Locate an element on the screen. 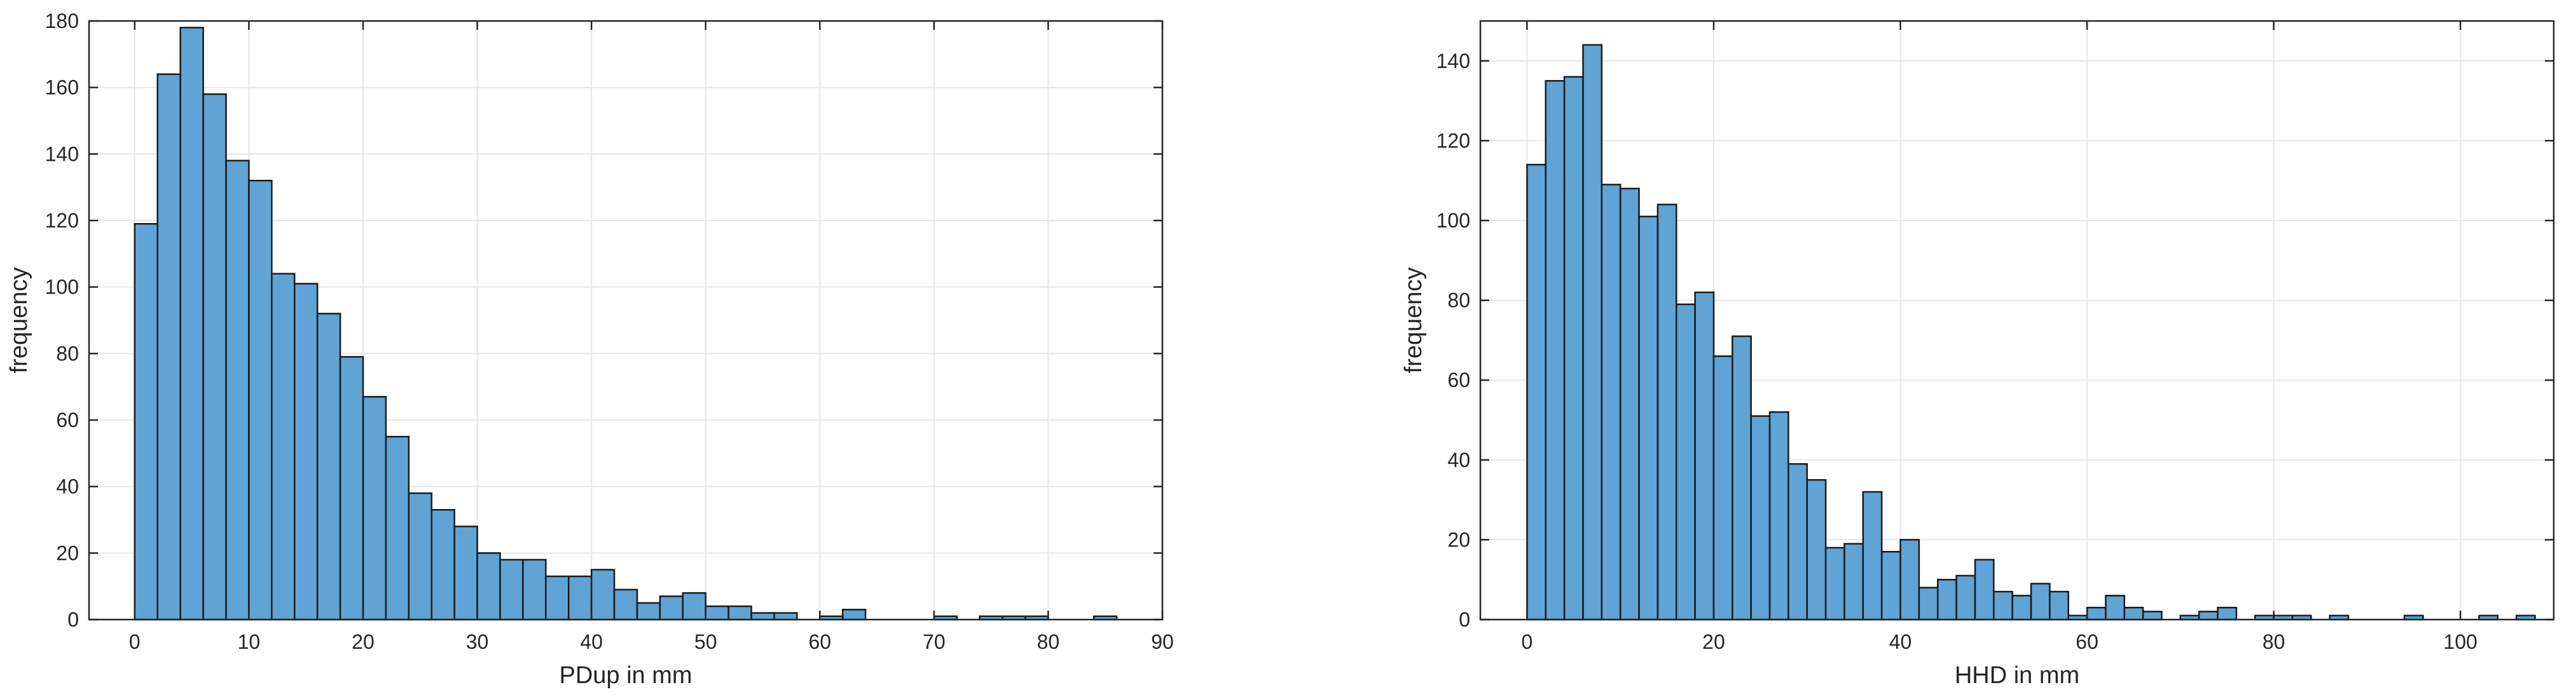  x-axis-label: PDup in mm is located at coordinates (625, 675).